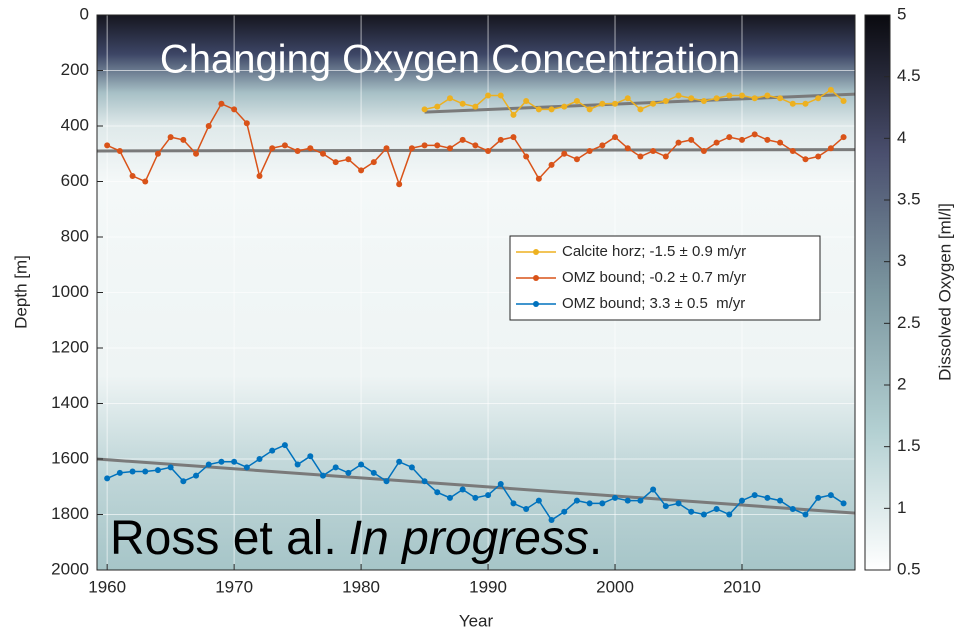 This screenshot has width=963, height=634. I want to click on y-tick-label: 600, so click(75, 180).